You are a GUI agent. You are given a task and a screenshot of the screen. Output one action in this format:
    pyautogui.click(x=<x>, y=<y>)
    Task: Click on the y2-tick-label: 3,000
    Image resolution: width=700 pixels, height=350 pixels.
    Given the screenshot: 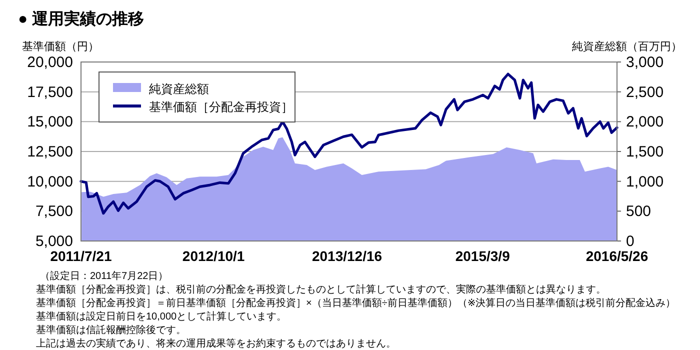 What is the action you would take?
    pyautogui.click(x=645, y=62)
    